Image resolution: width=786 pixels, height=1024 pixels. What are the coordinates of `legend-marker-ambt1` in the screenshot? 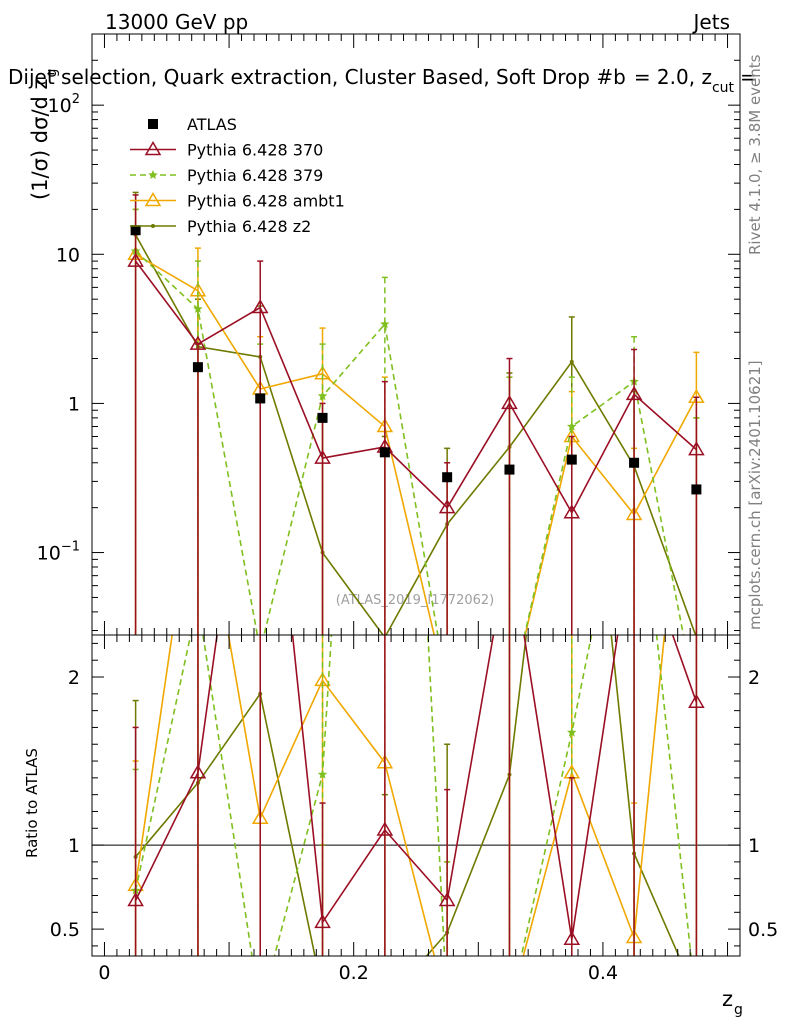 It's located at (153, 199).